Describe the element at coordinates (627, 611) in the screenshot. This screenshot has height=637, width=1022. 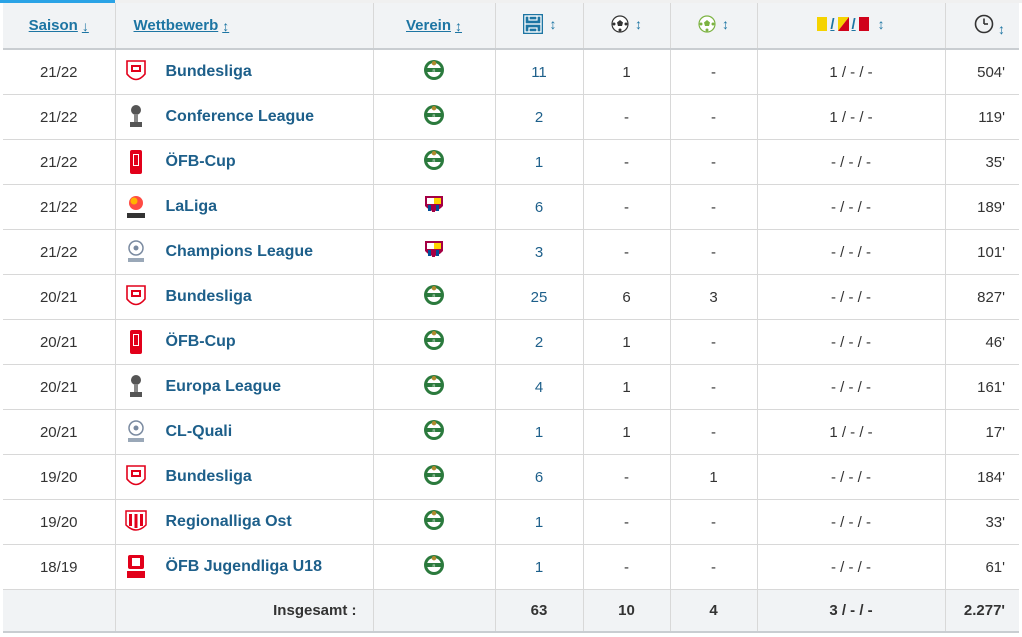
I see `totals-goals: 10` at that location.